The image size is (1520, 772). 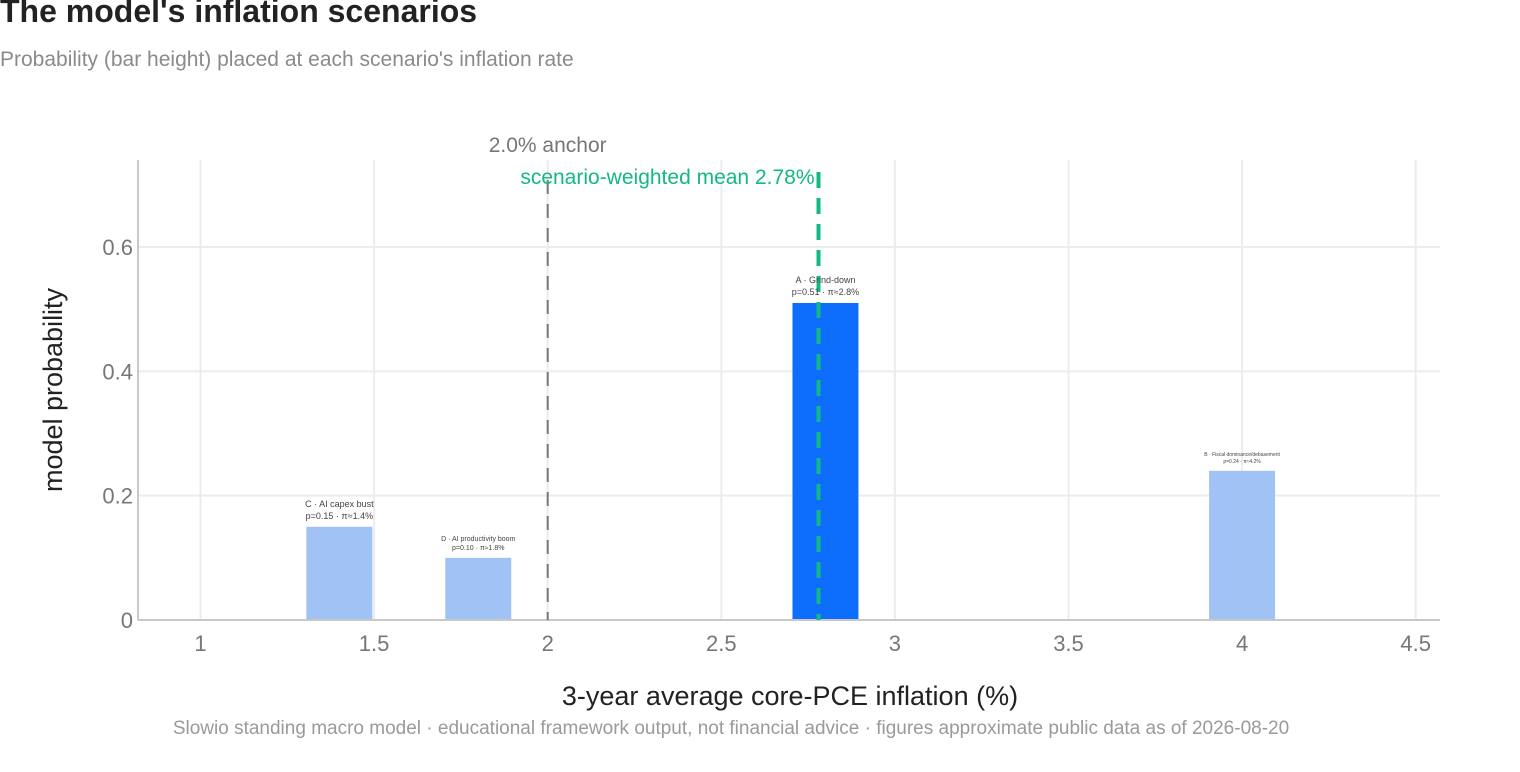 I want to click on y-tick-label: 0.6, so click(x=117, y=247).